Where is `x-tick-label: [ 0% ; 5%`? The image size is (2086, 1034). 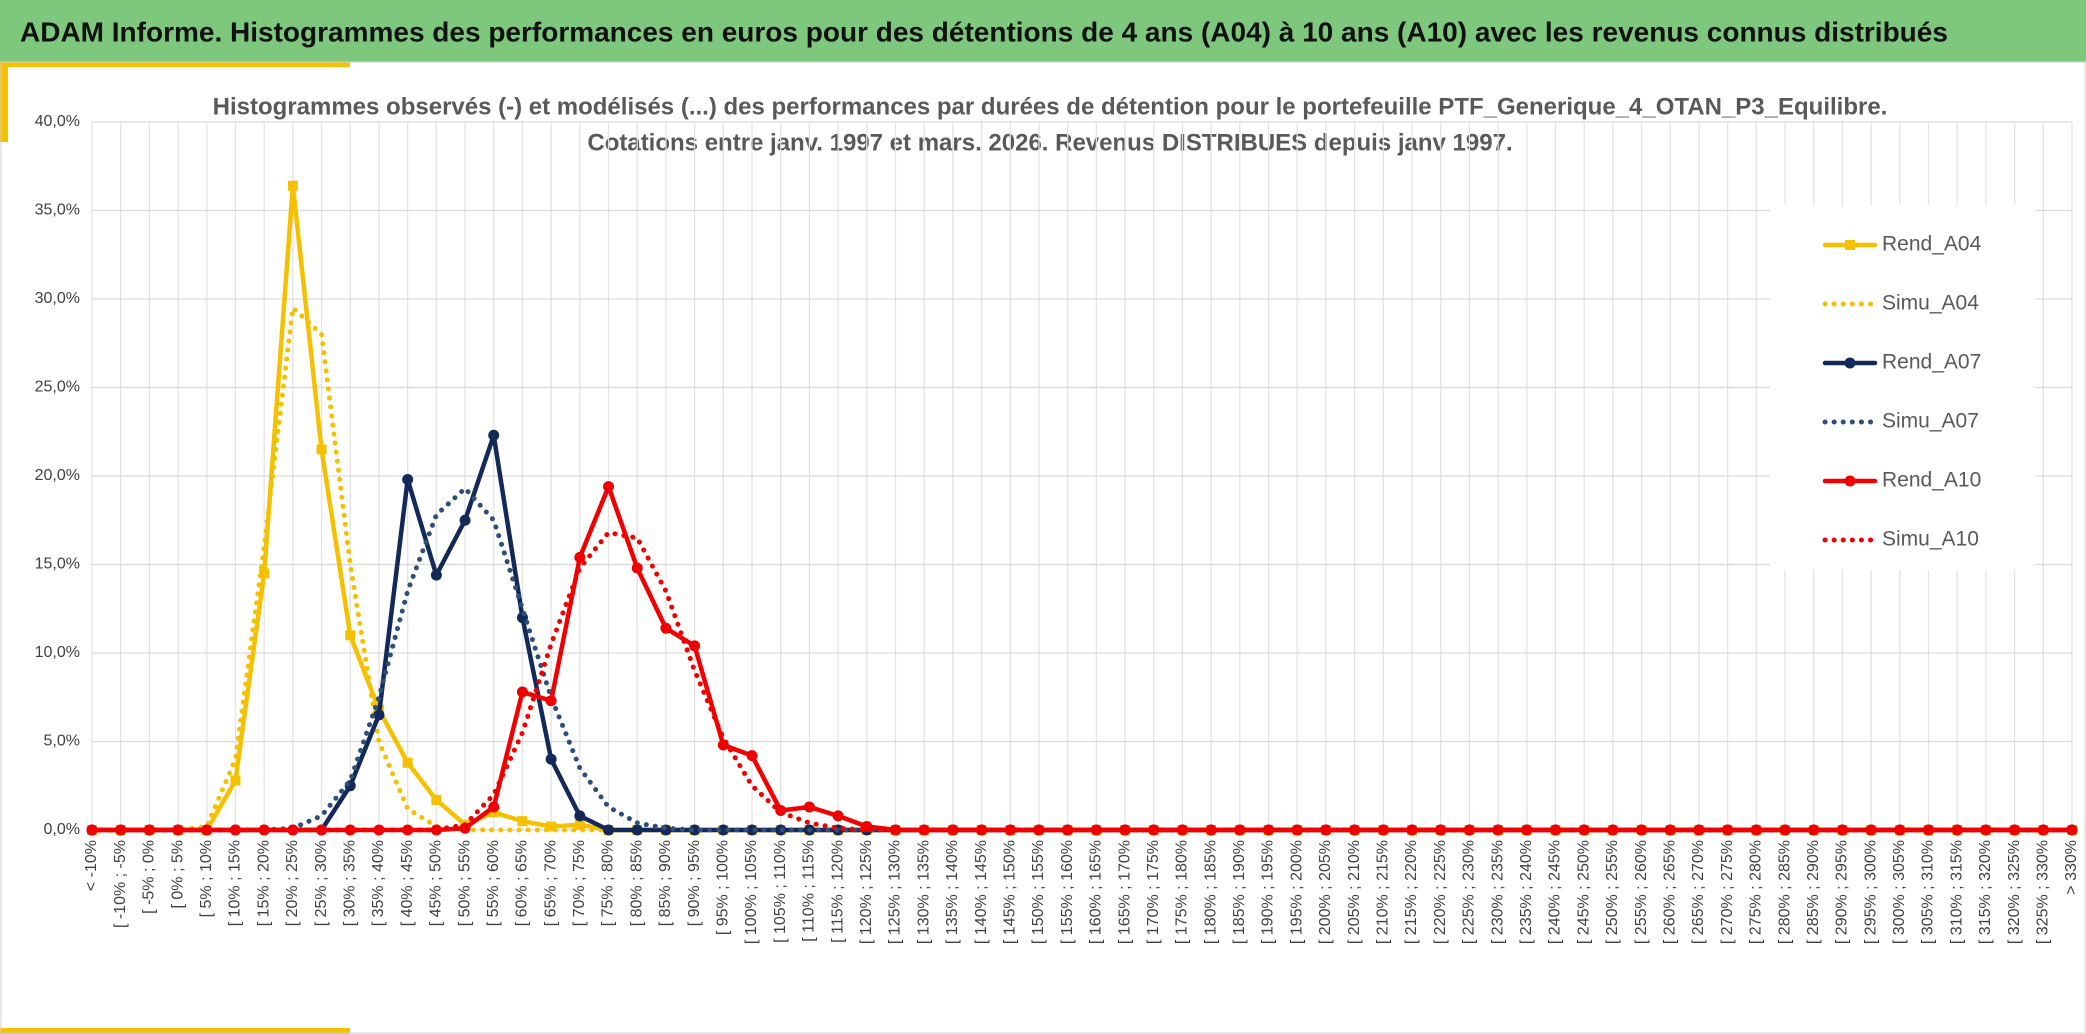
x-tick-label: [ 0% ; 5% is located at coordinates (177, 874).